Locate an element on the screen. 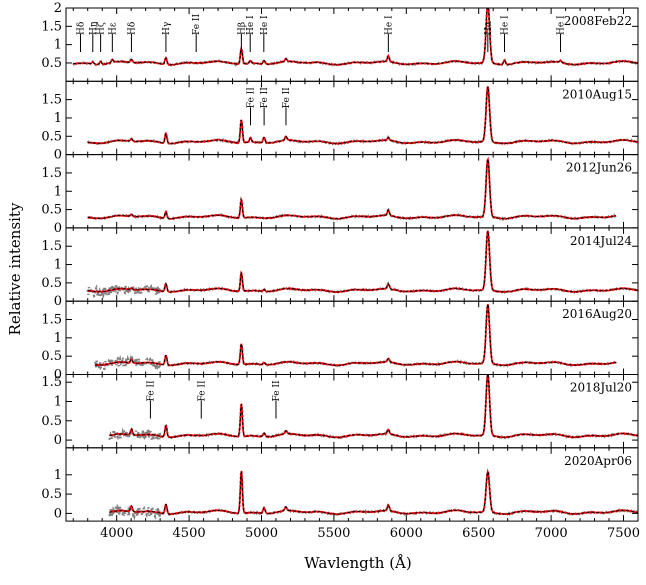 The width and height of the screenshot is (646, 585). line-id-label: Hζ is located at coordinates (102, 28).